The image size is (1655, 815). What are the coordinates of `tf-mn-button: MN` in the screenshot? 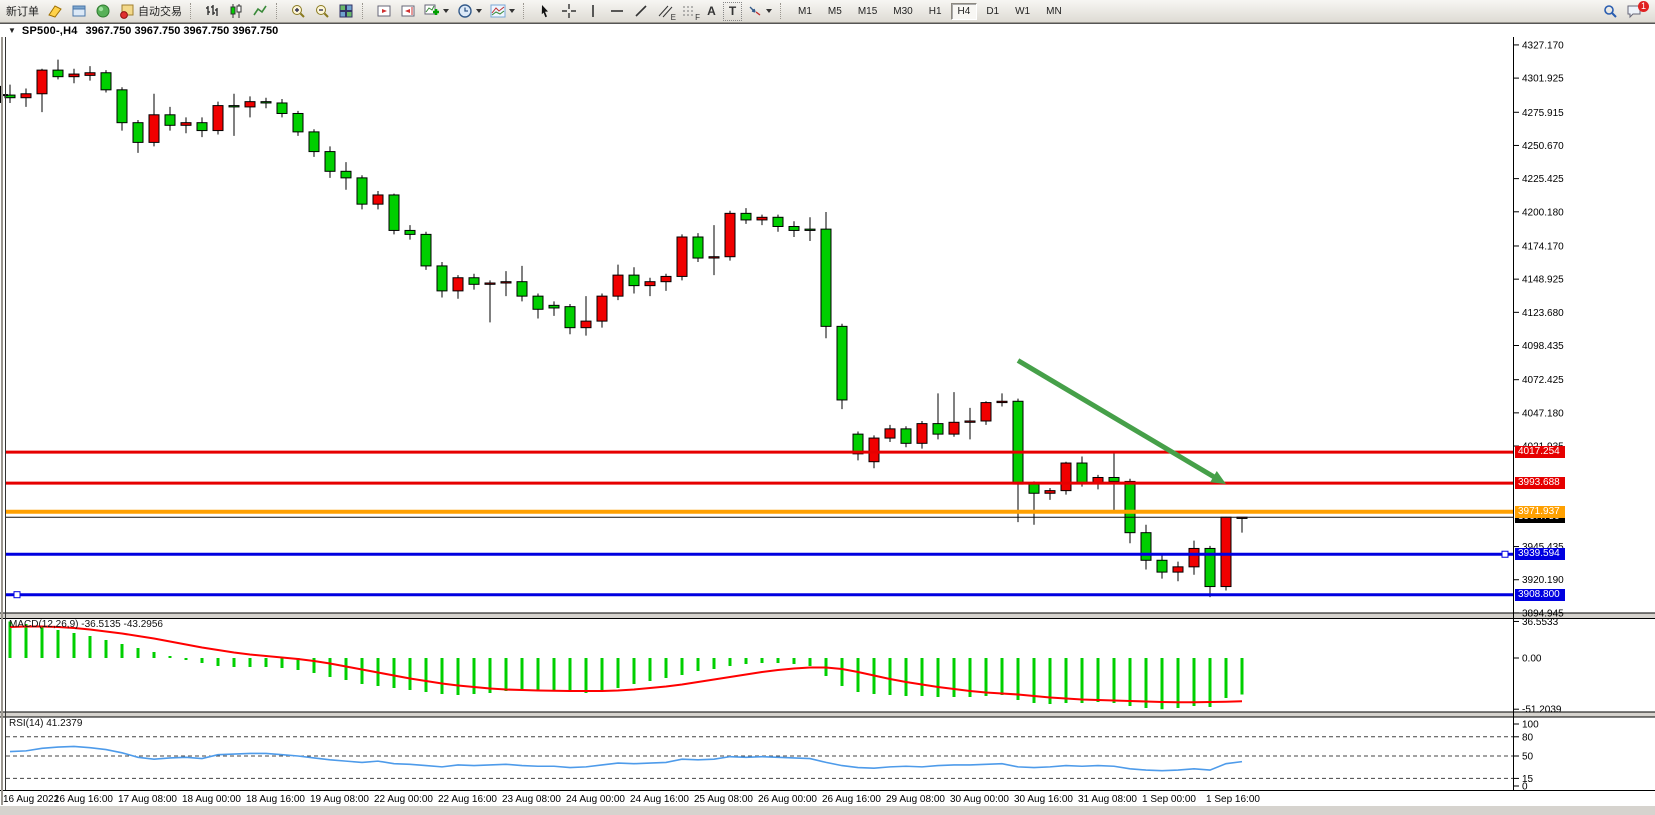 It's located at (1054, 11).